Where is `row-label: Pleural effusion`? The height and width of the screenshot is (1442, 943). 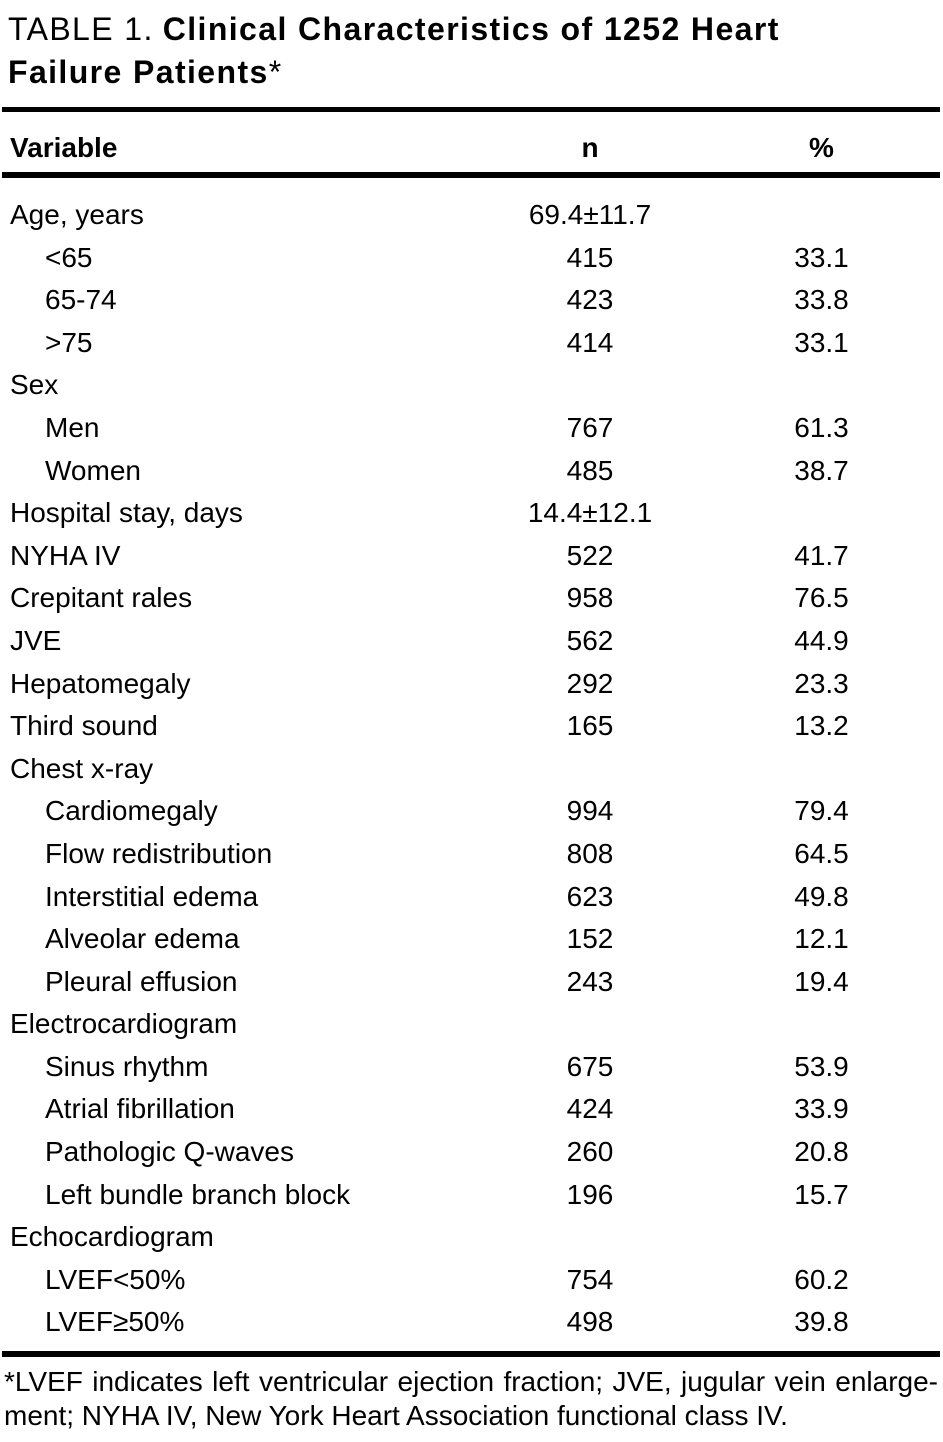
row-label: Pleural effusion is located at coordinates (141, 981).